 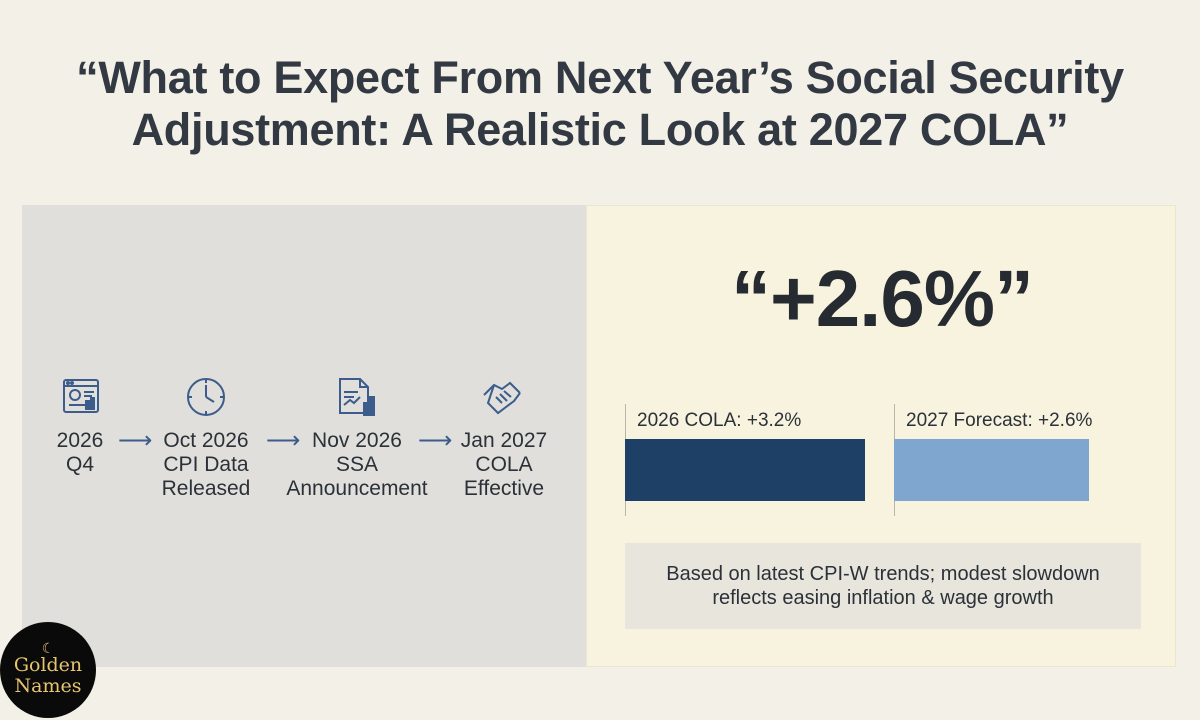 I want to click on timeline-step-2-line-1: Oct 2026, so click(x=206, y=440).